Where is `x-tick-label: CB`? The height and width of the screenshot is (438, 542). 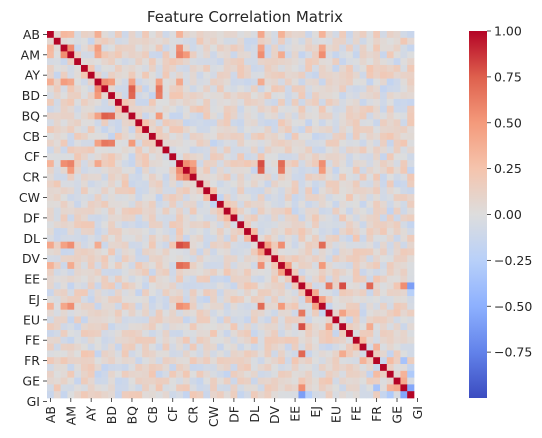
x-tick-label: CB is located at coordinates (152, 414).